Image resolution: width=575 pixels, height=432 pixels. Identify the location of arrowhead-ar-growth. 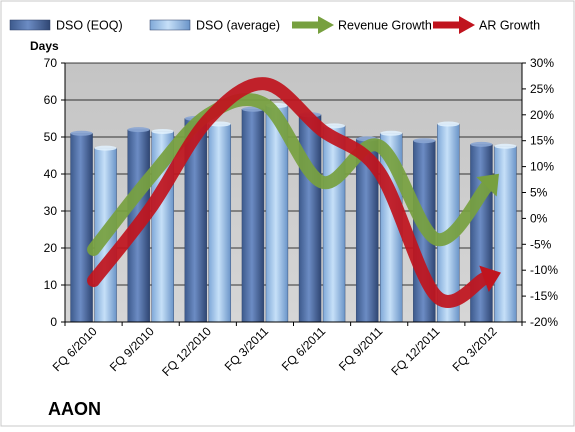
(490, 278).